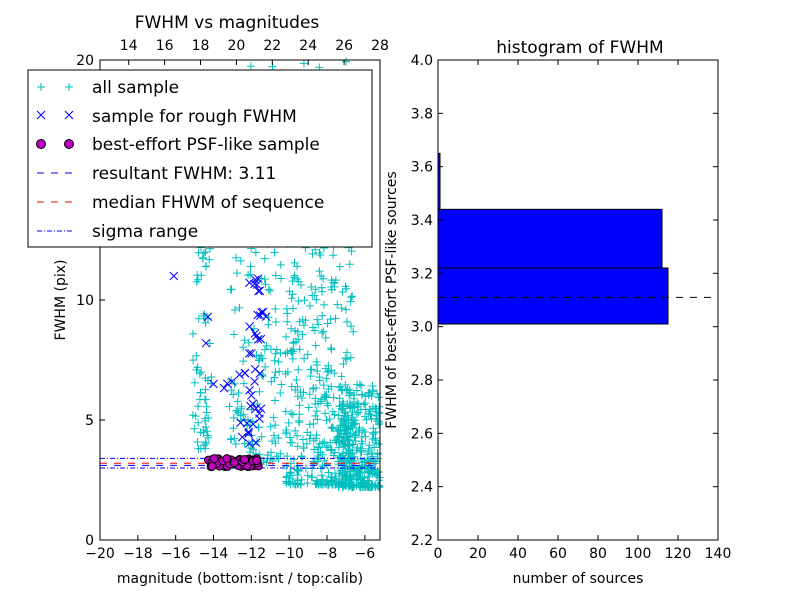 This screenshot has width=800, height=600. Describe the element at coordinates (236, 46) in the screenshot. I see `top-x-tick-label: 20` at that location.